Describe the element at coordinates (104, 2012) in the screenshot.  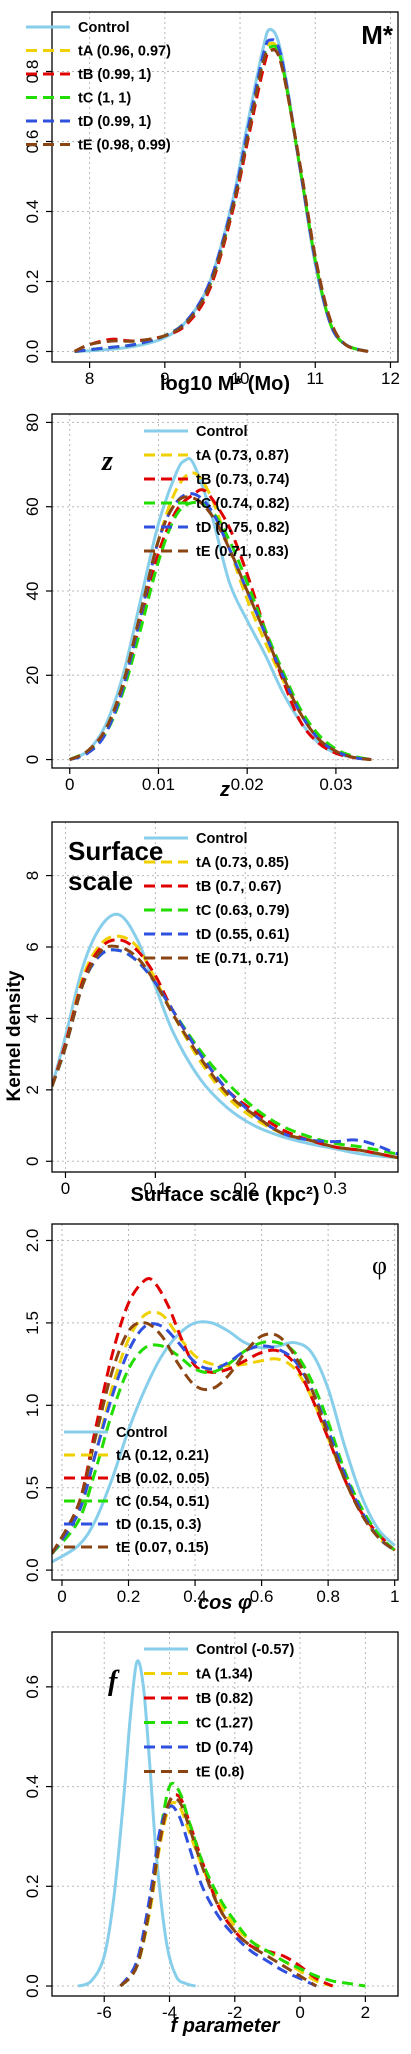
I see `x-tick-label: -6` at that location.